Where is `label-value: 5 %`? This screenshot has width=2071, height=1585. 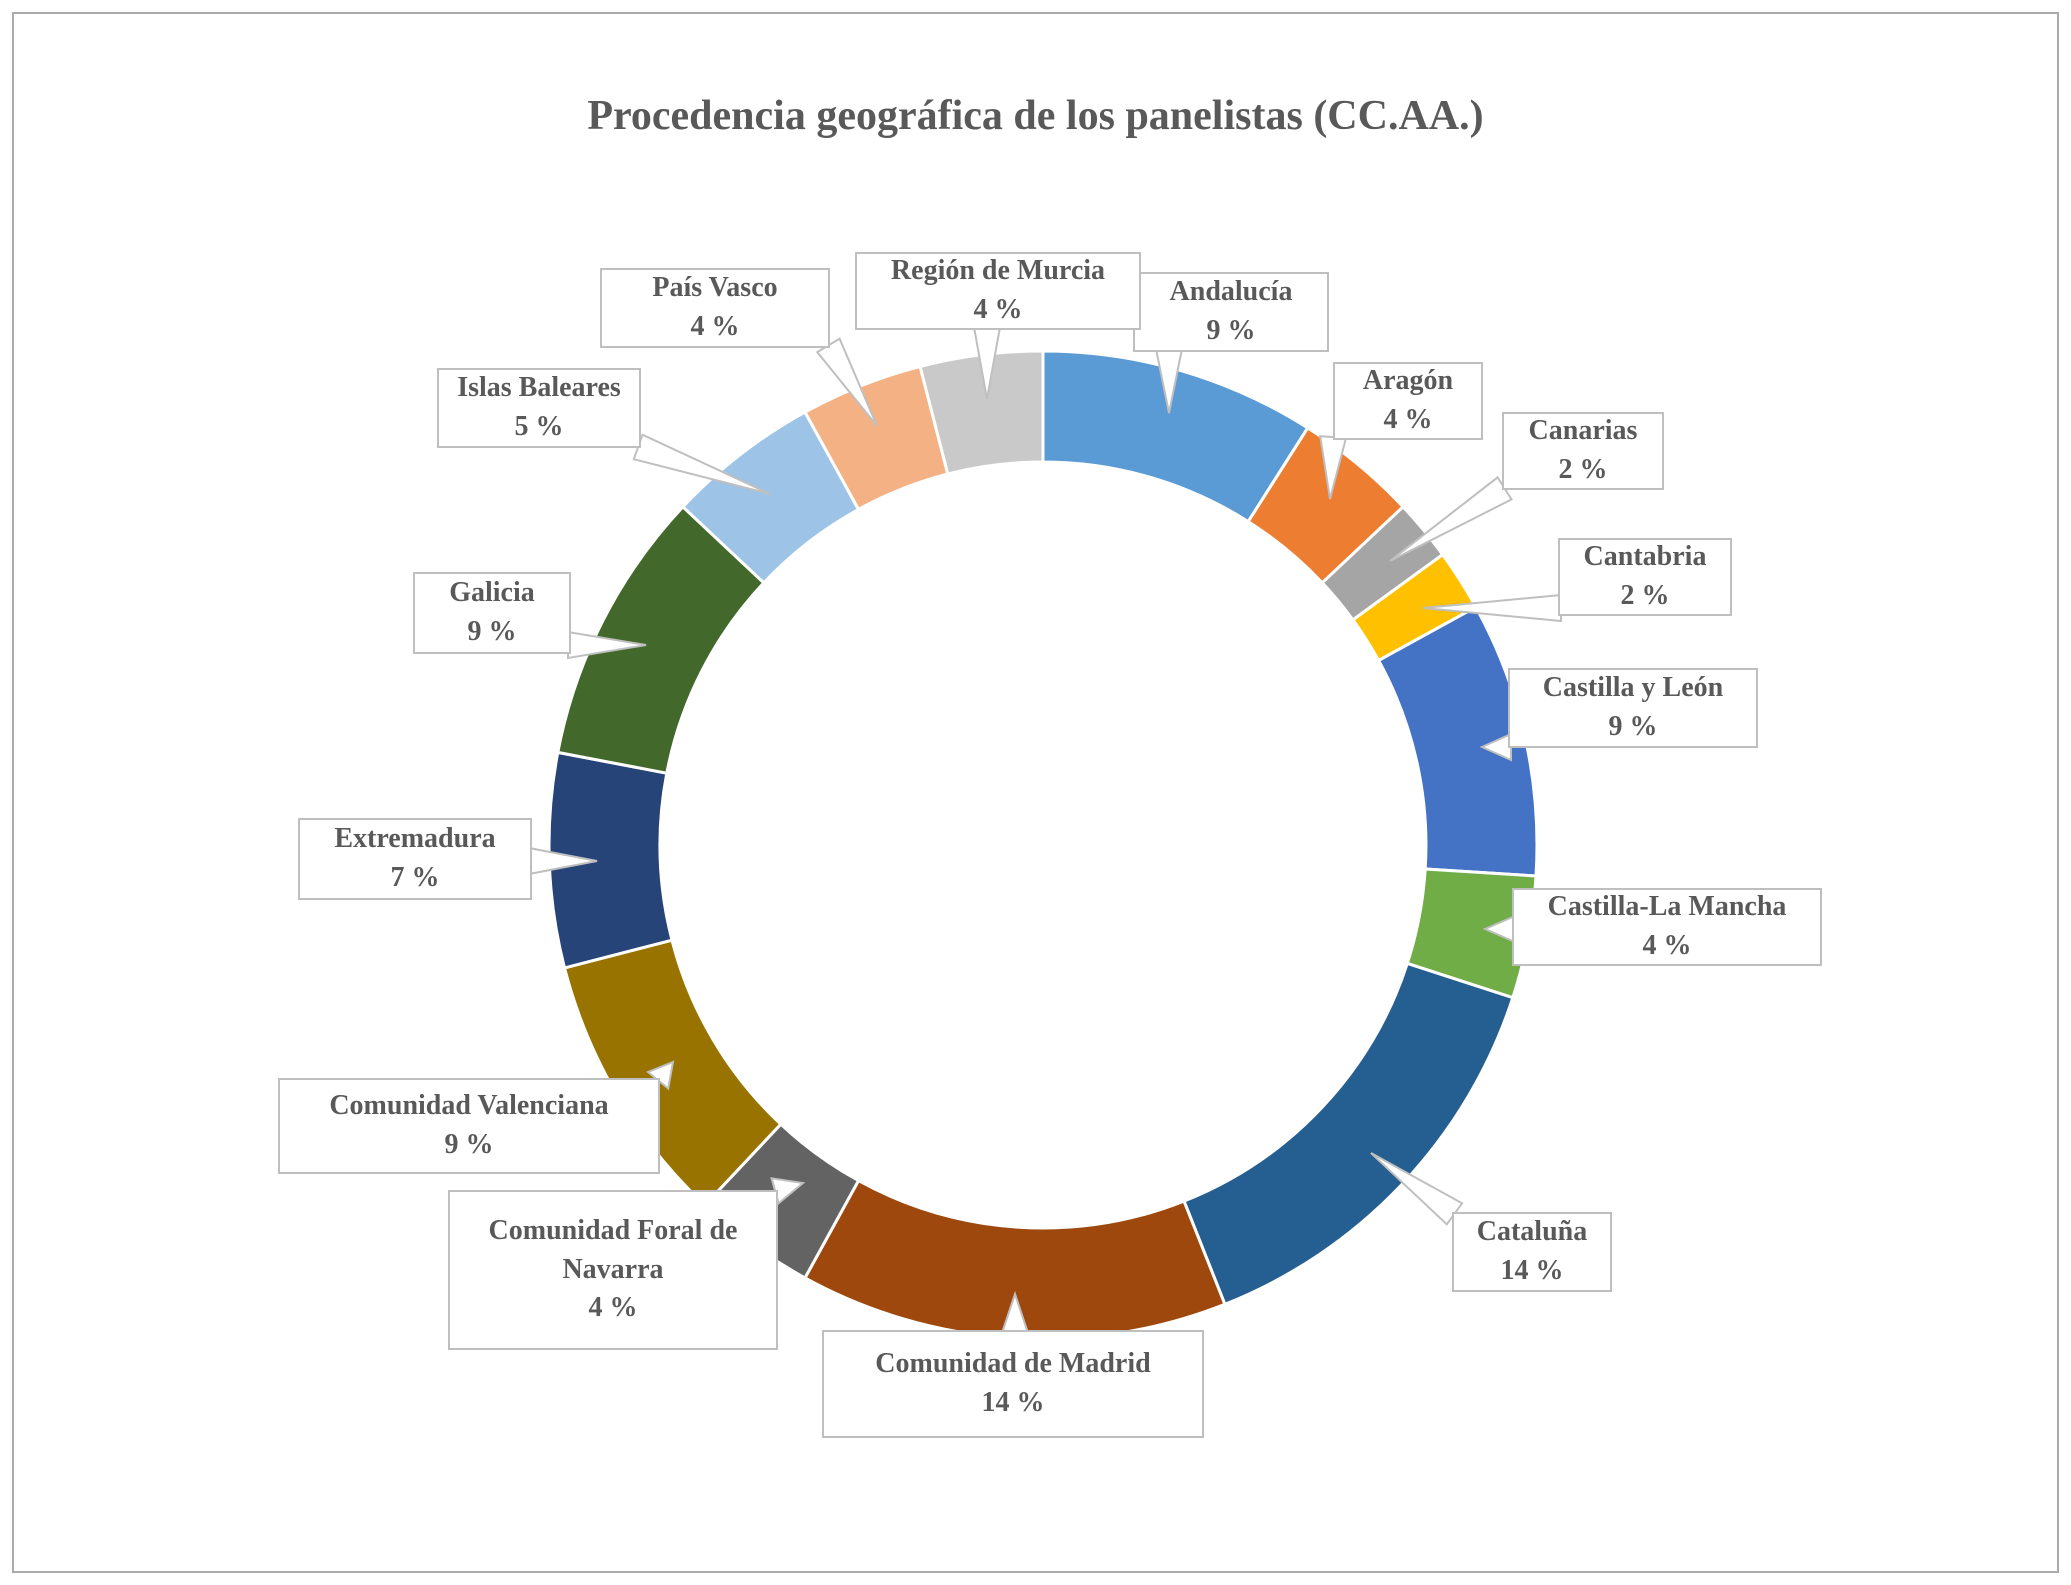
label-value: 5 % is located at coordinates (539, 426).